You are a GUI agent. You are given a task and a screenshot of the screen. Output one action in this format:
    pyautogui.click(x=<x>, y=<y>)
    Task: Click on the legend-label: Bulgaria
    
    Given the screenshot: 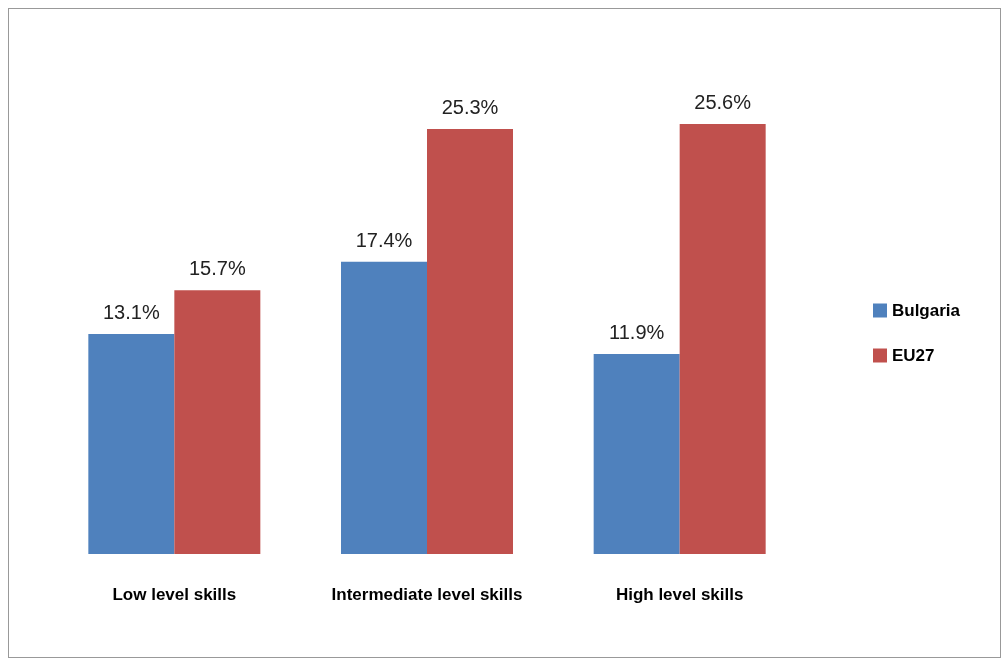 What is the action you would take?
    pyautogui.click(x=926, y=310)
    